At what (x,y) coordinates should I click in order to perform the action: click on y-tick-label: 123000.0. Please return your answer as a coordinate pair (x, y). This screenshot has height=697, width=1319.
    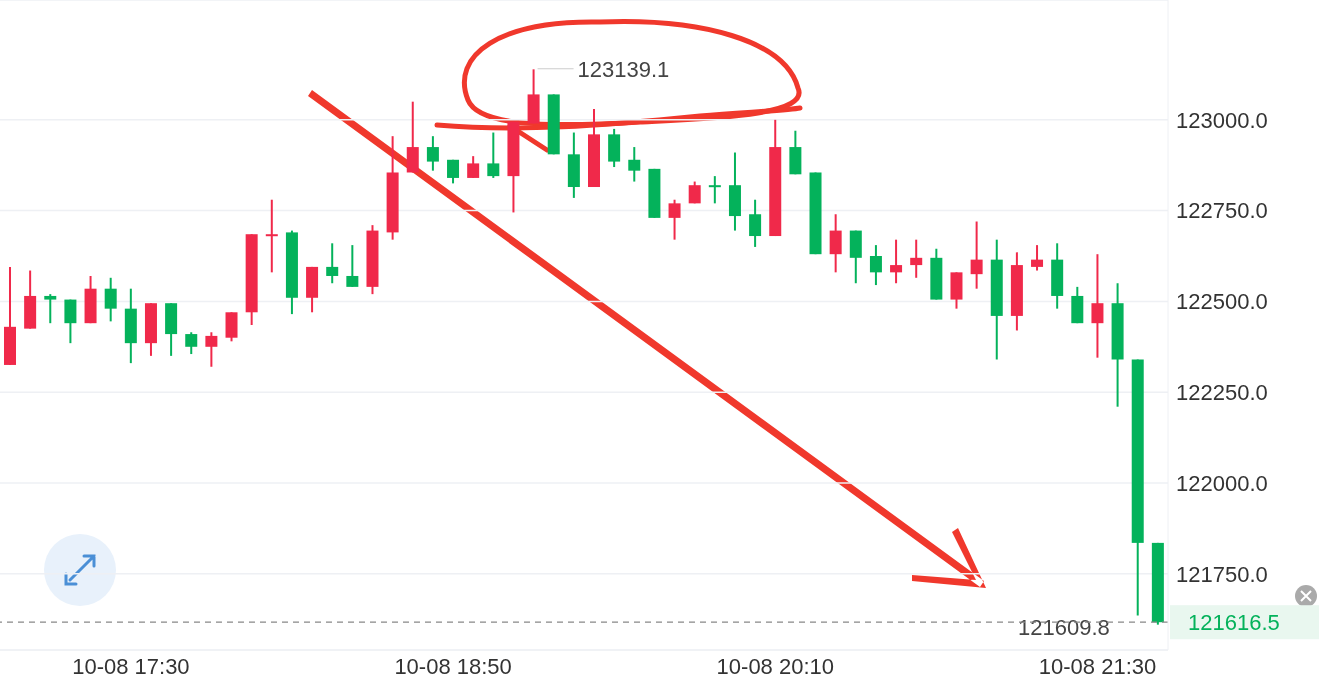
    Looking at the image, I should click on (1222, 120).